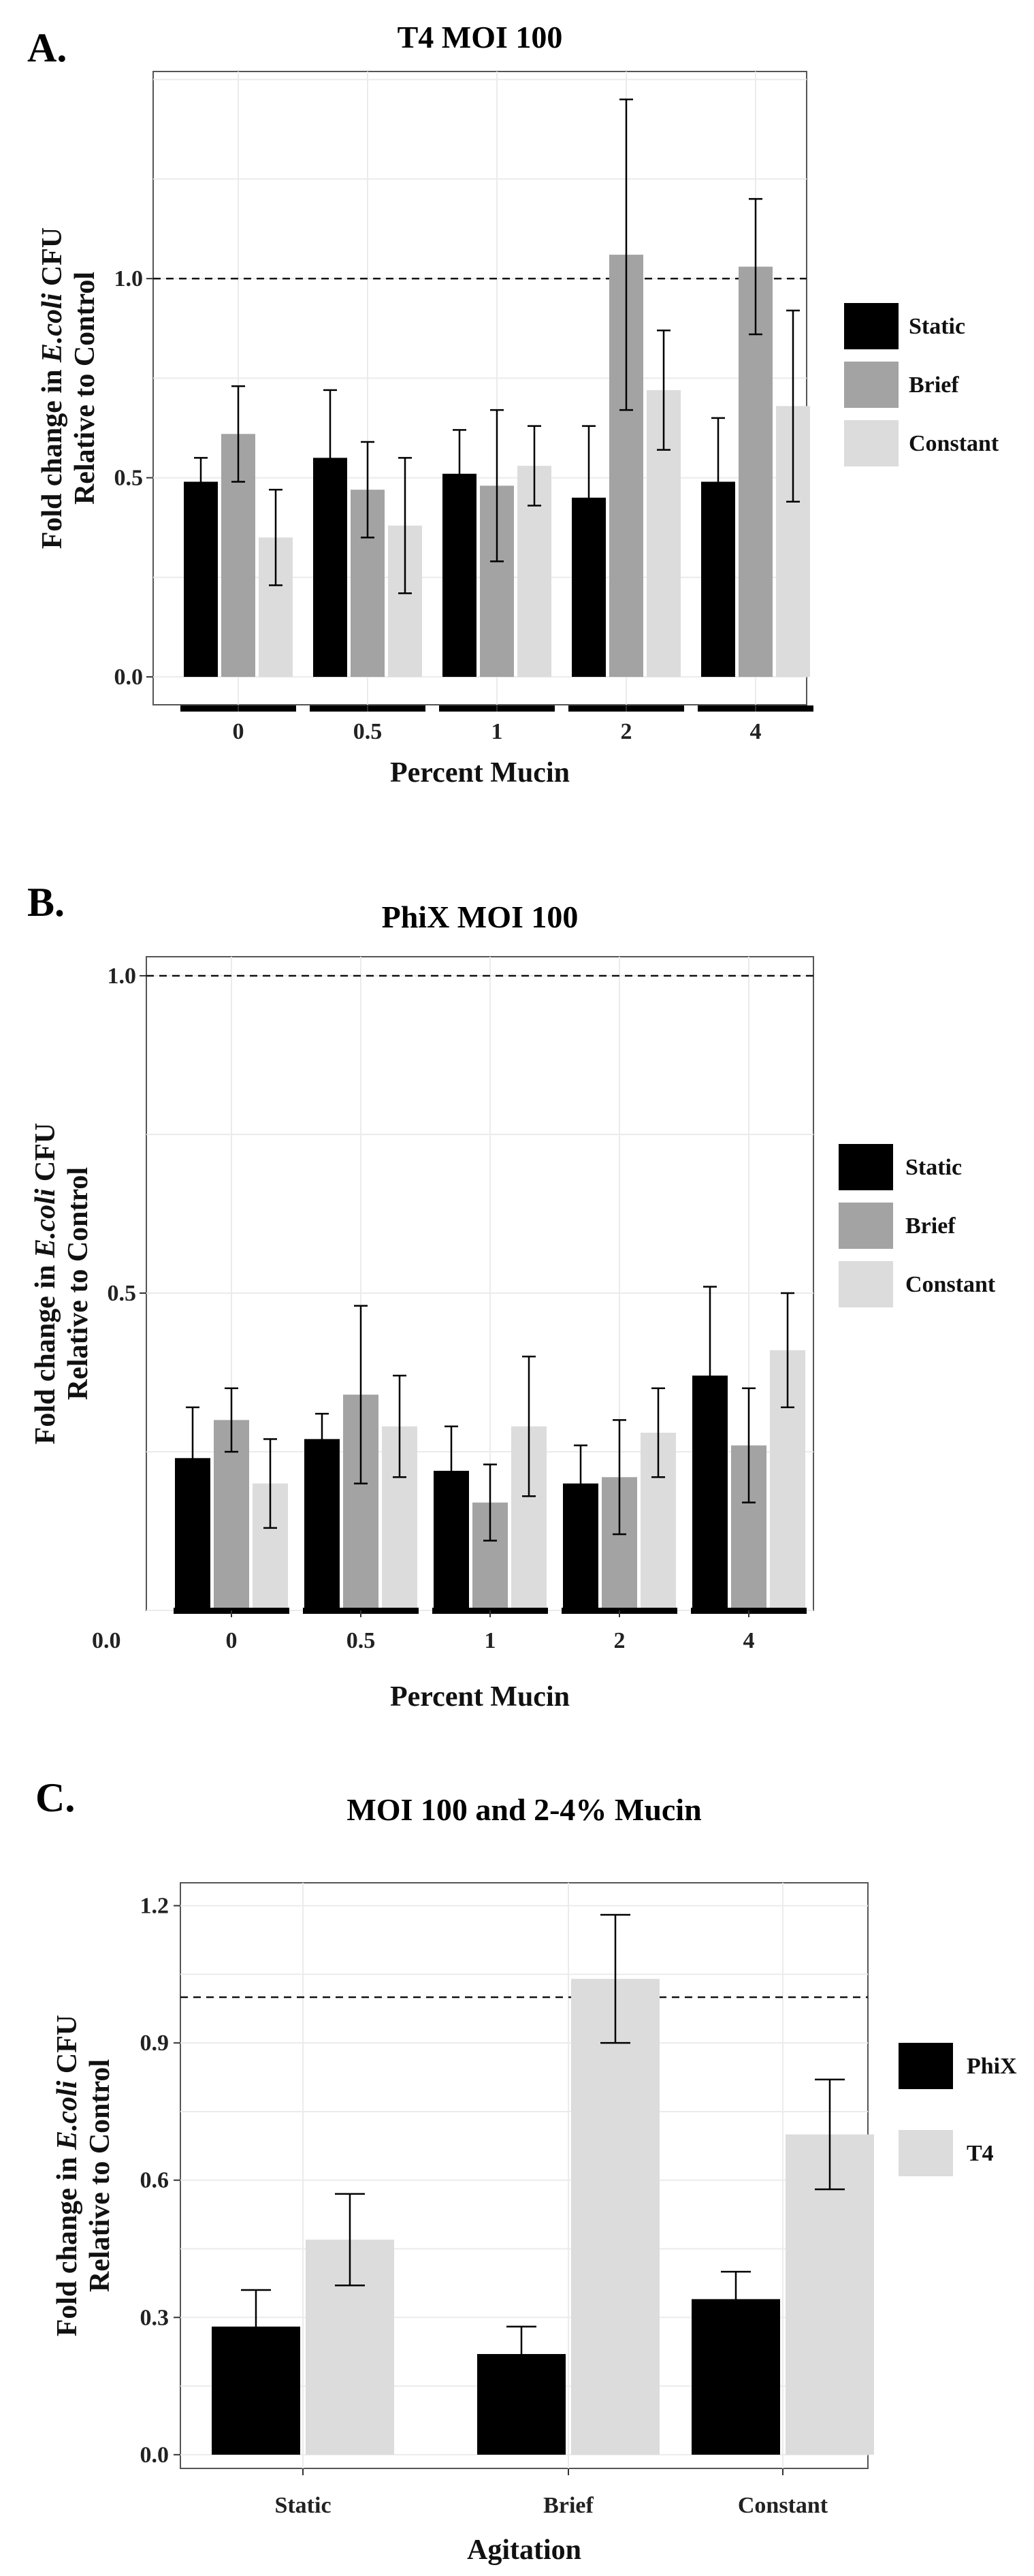 The image size is (1034, 2576). Describe the element at coordinates (568, 2505) in the screenshot. I see `x-tick-label: Brief` at that location.